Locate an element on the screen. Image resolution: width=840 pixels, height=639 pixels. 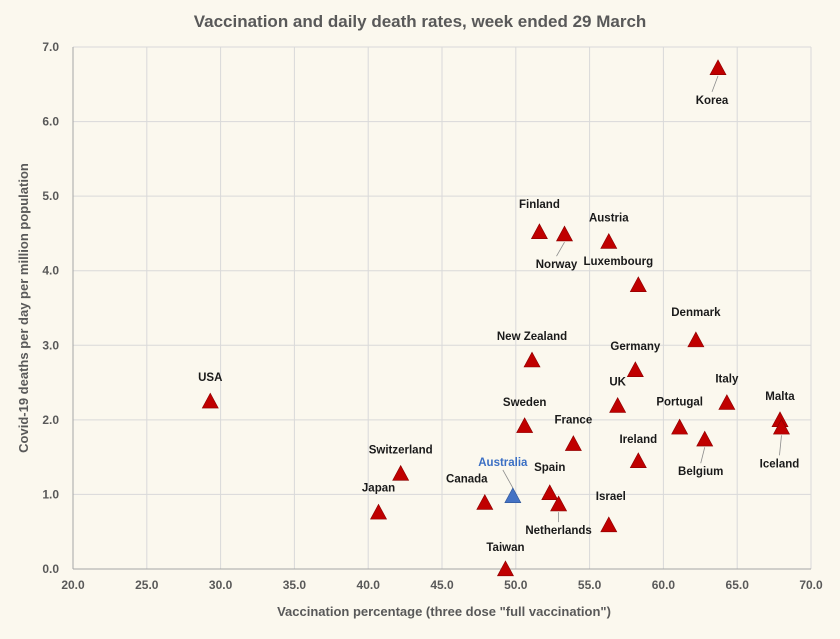
point-label: UK is located at coordinates (617, 383).